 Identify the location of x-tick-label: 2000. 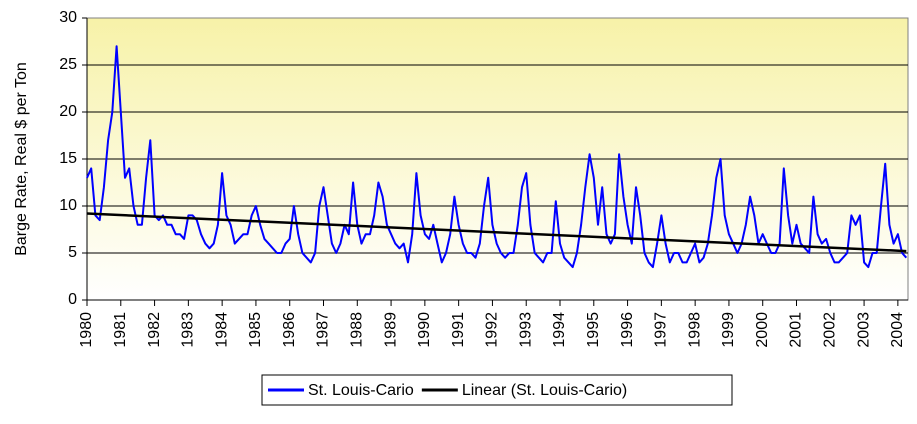
(762, 330).